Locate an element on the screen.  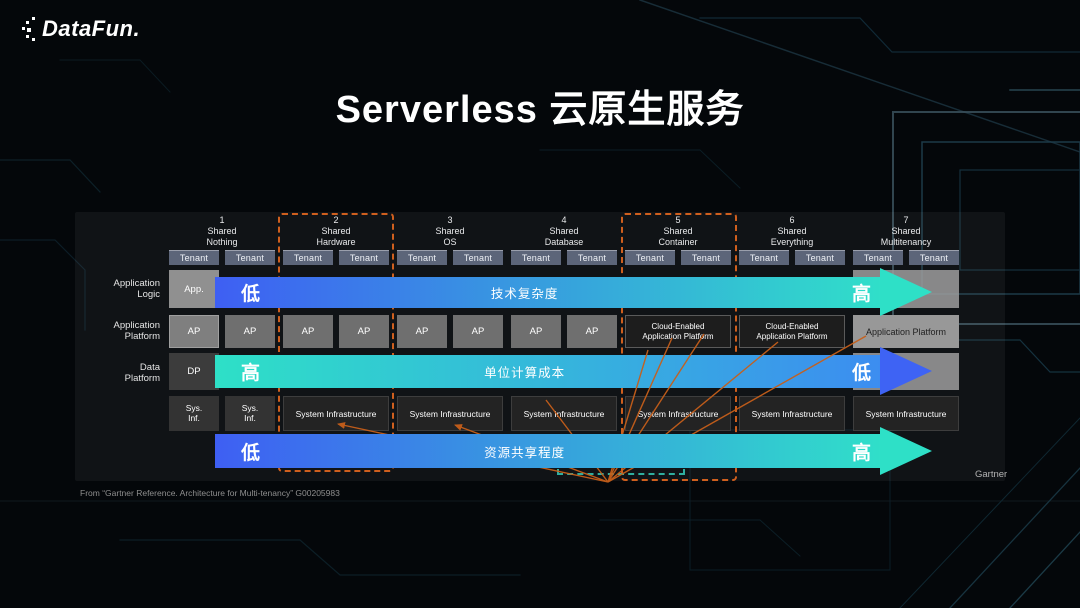
column-header-4: 4 Shared Database is located at coordinates (564, 231).